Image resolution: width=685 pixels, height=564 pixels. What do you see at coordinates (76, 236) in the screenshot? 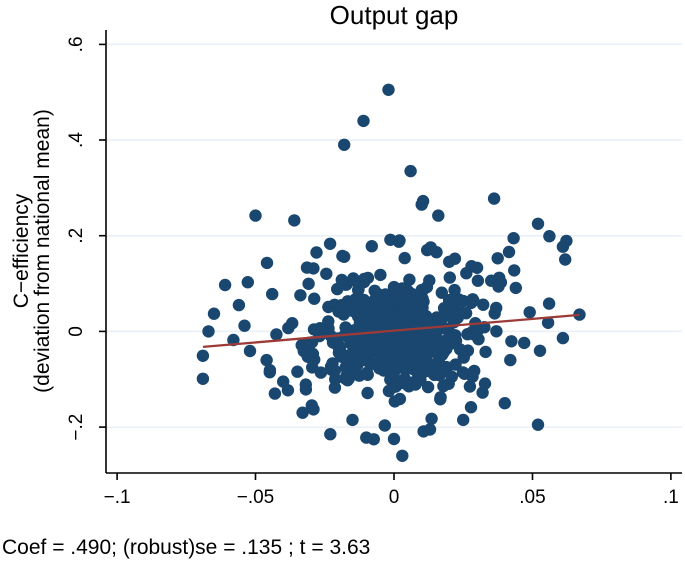
I see `y-tick-label: .2` at bounding box center [76, 236].